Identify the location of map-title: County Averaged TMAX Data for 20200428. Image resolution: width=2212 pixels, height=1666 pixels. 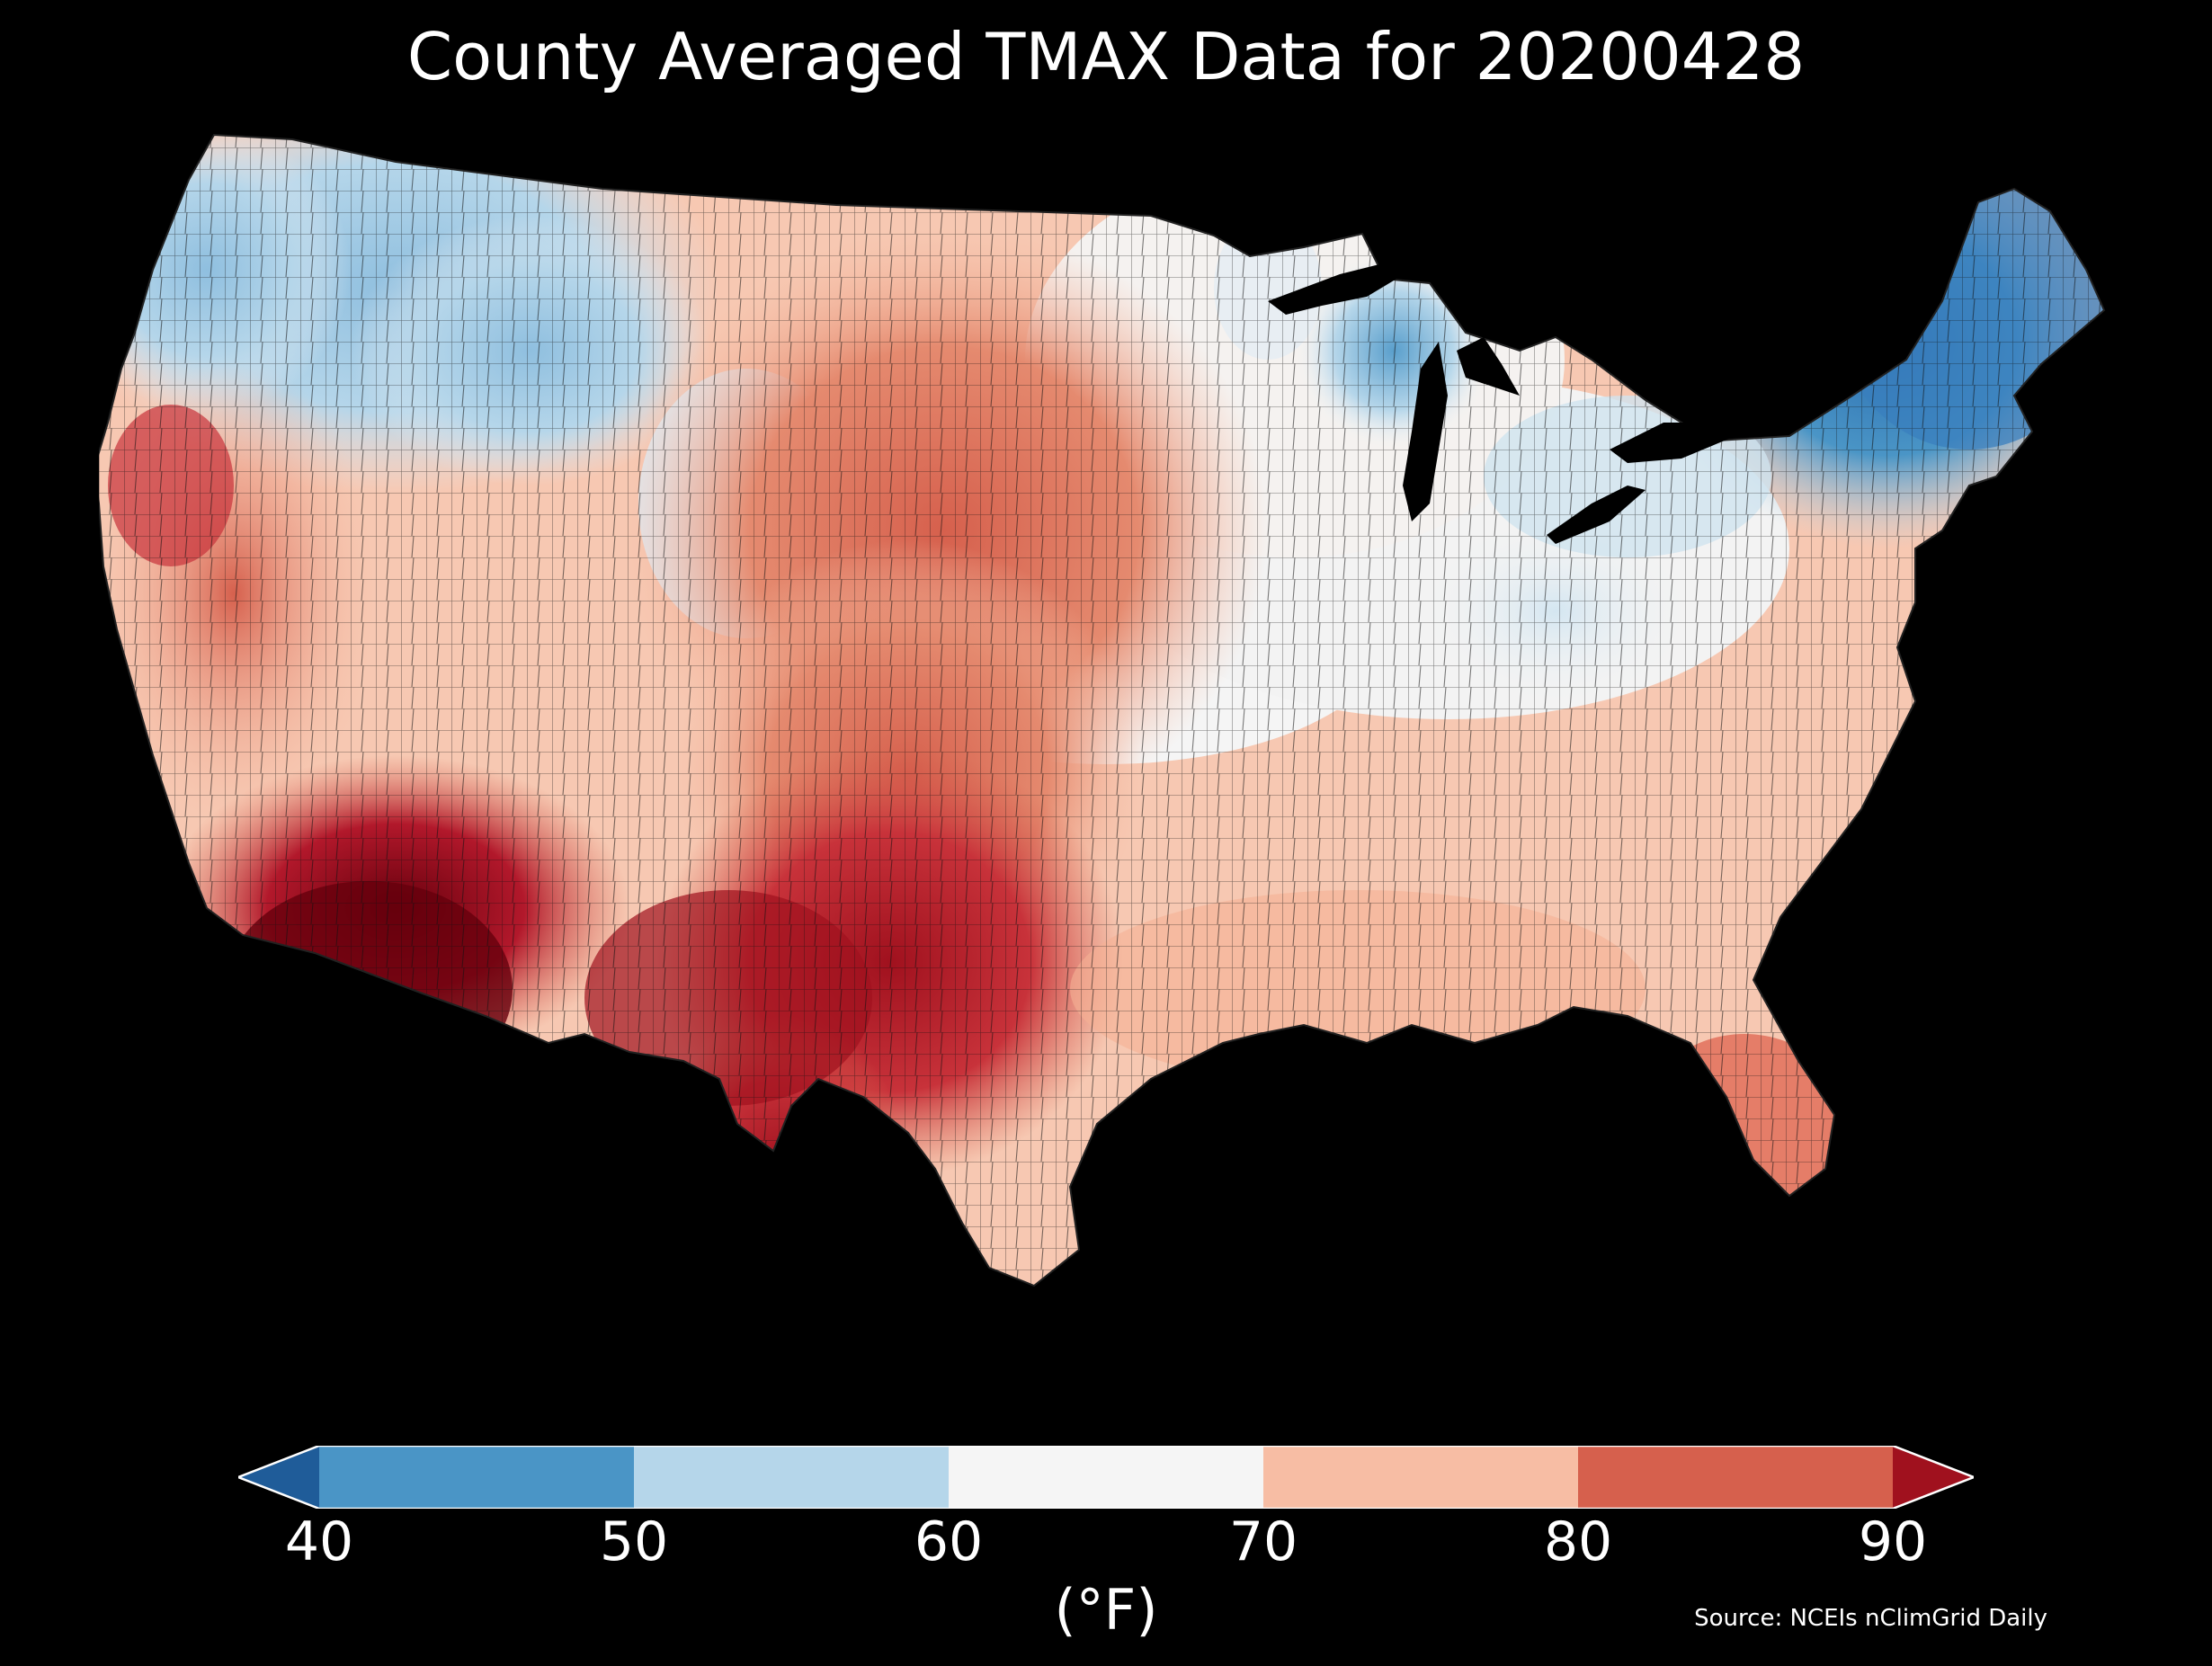
(1106, 56).